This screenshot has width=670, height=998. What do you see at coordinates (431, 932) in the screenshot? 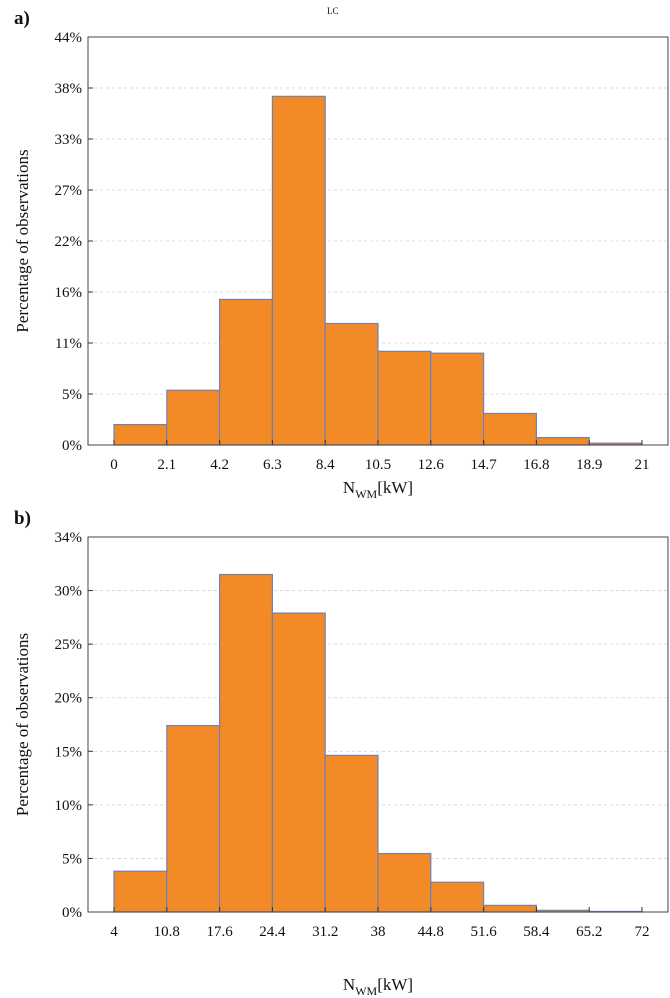
I see `x-tick-label: 44.8` at bounding box center [431, 932].